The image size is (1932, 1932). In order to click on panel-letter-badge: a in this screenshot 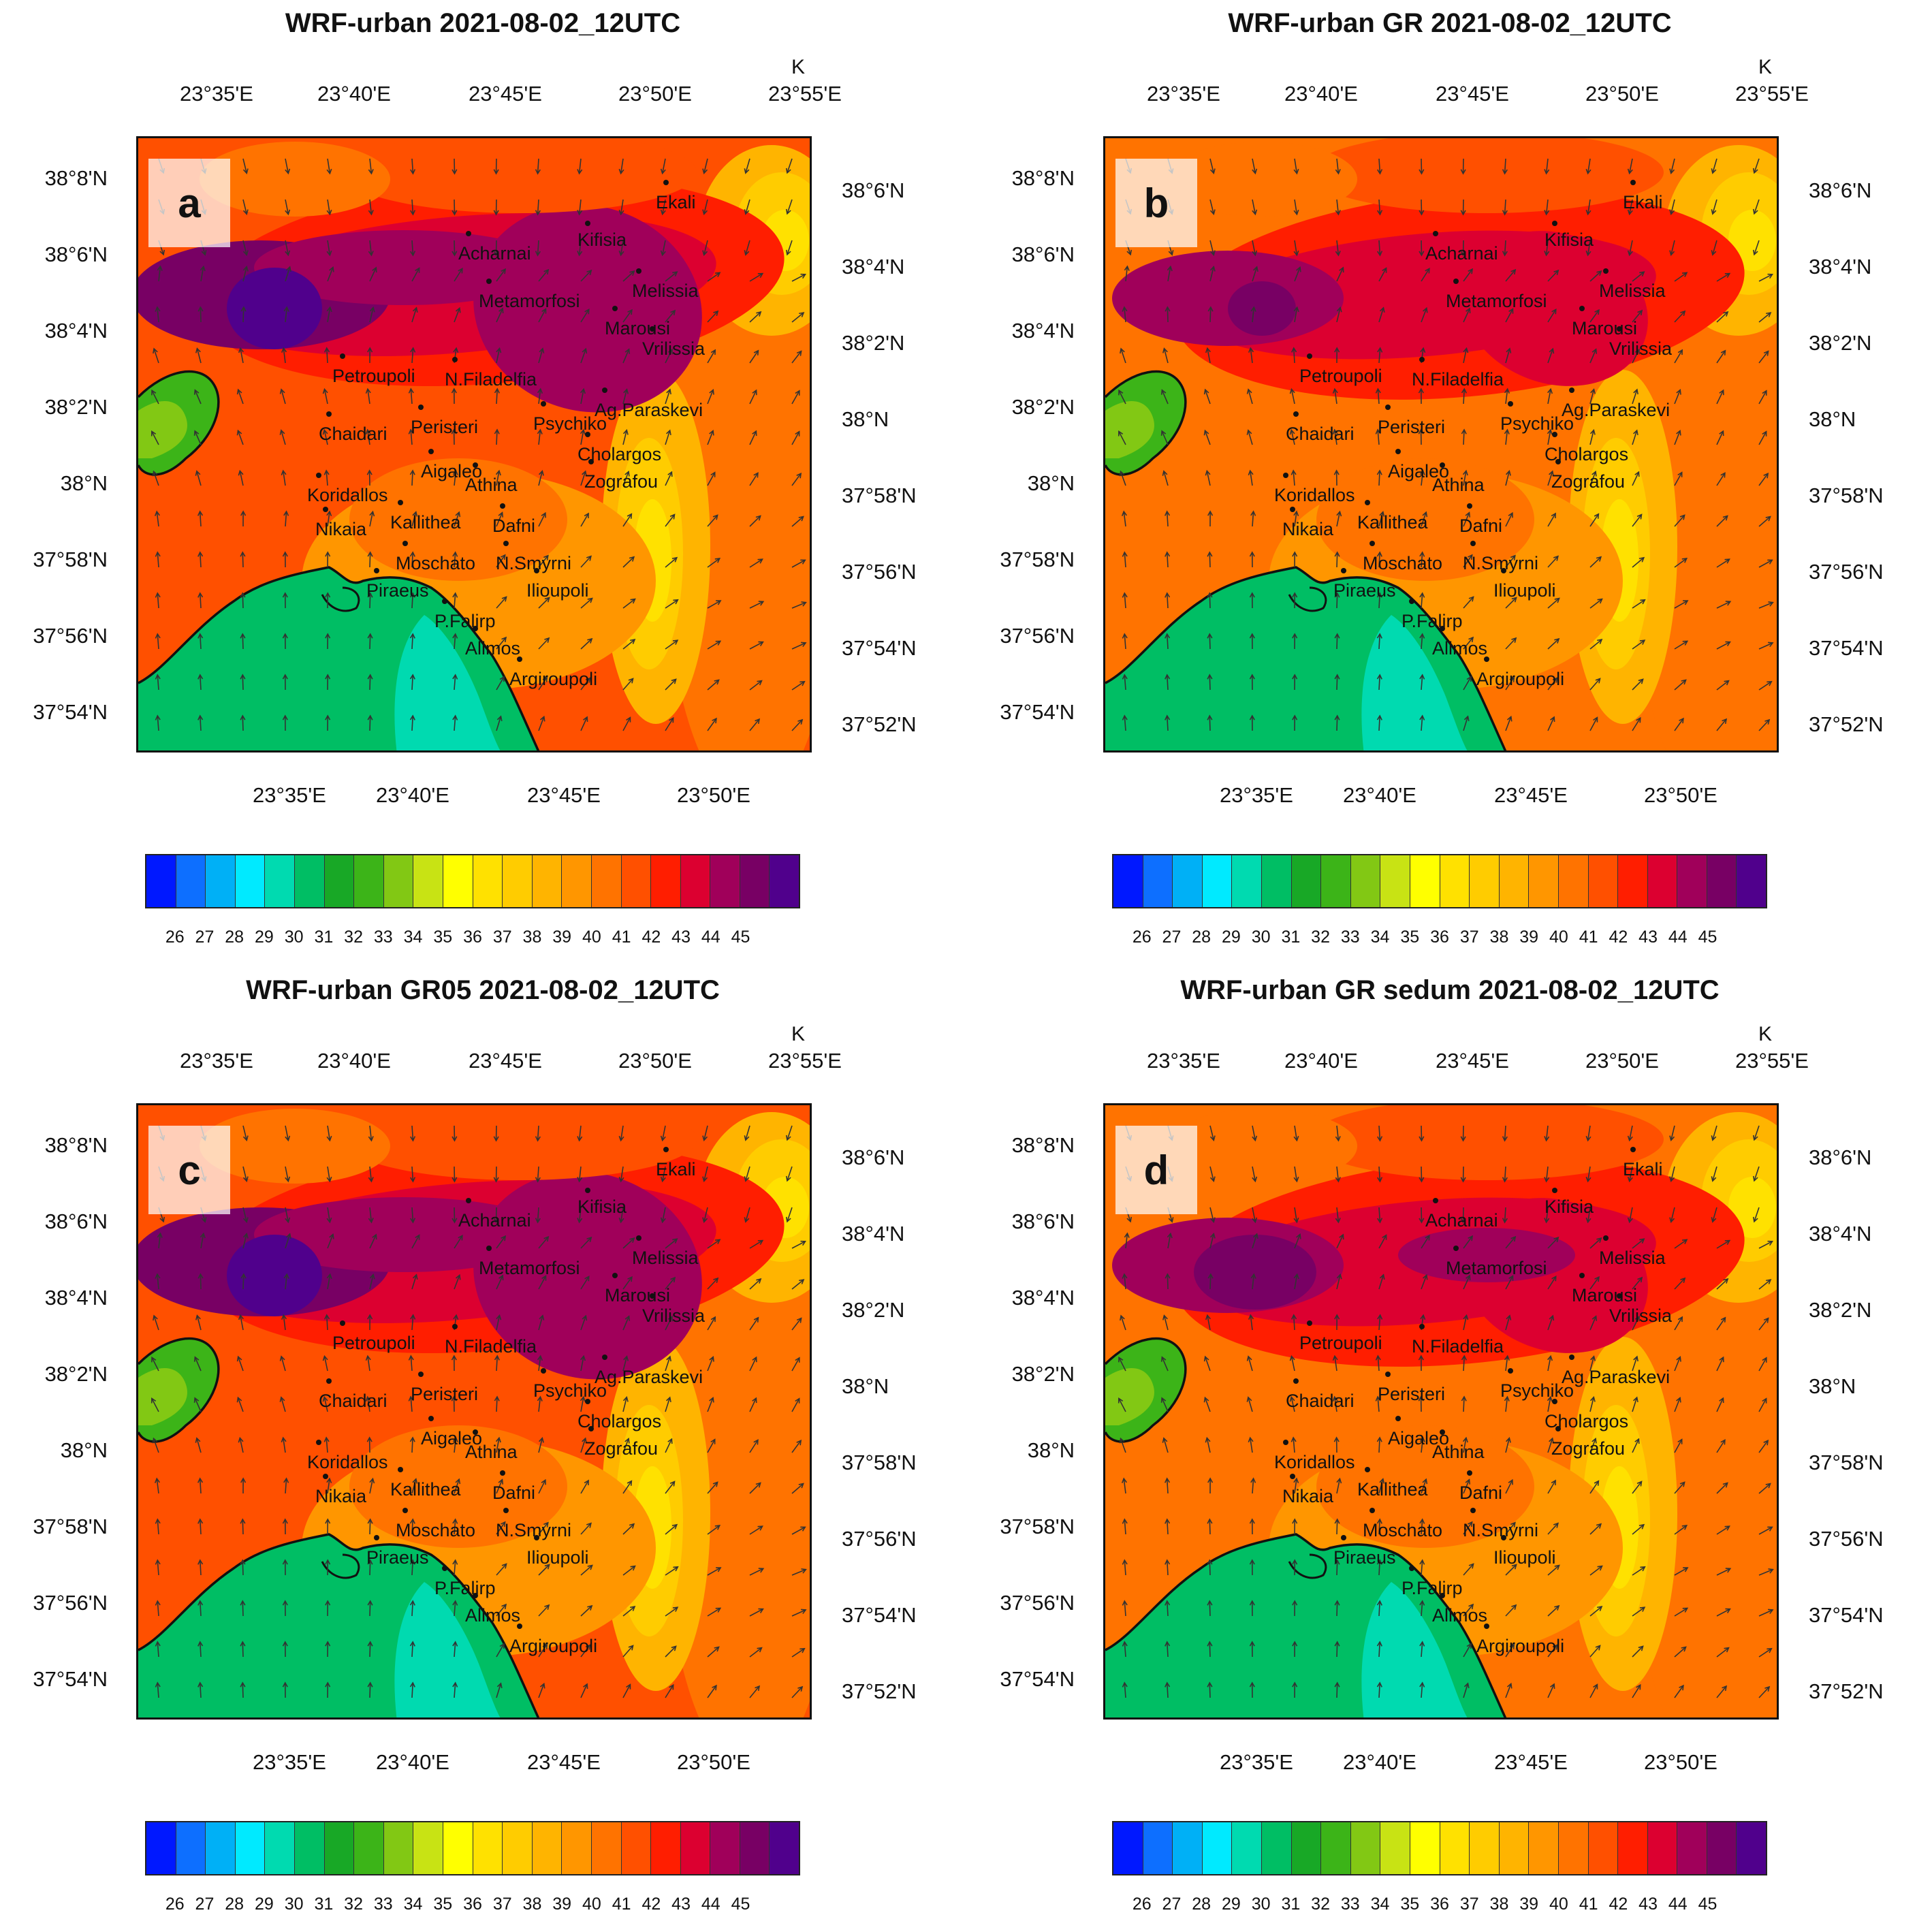, I will do `click(189, 203)`.